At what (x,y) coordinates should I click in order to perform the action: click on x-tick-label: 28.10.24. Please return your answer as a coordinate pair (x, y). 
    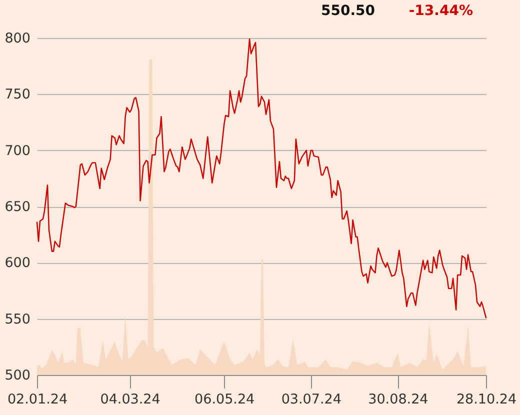
    Looking at the image, I should click on (486, 400).